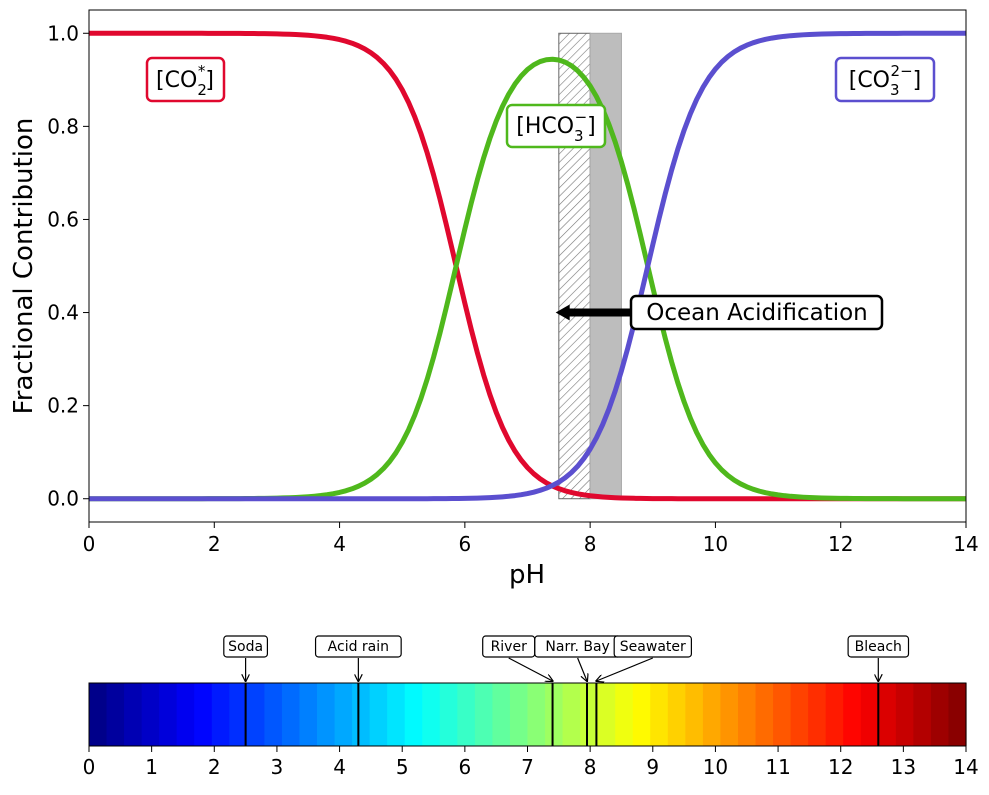 The height and width of the screenshot is (795, 989). What do you see at coordinates (527, 767) in the screenshot?
I see `colorbar-tick-label: 7` at bounding box center [527, 767].